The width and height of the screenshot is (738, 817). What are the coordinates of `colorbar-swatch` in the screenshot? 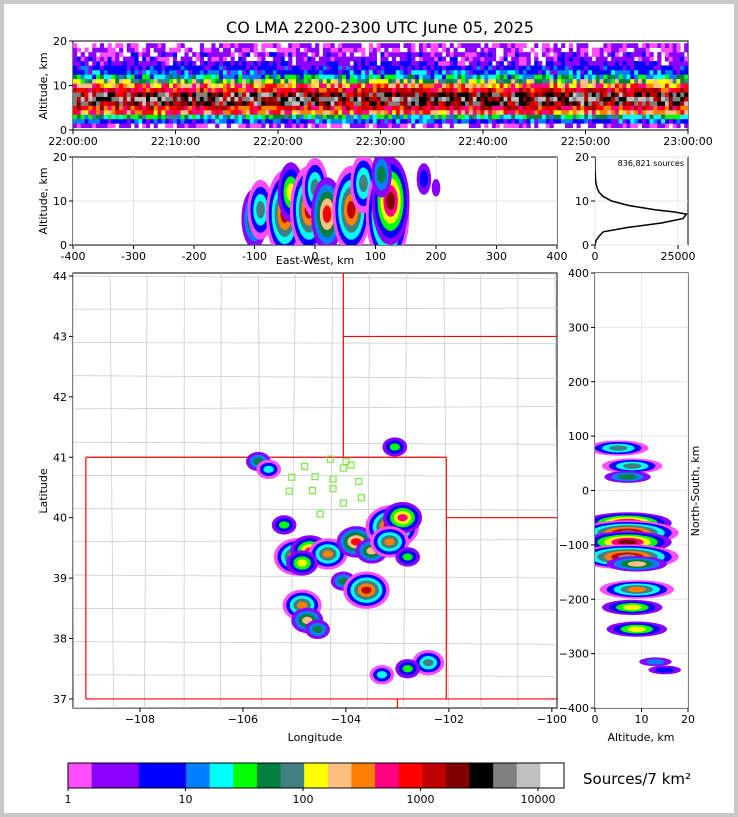 It's located at (339, 775).